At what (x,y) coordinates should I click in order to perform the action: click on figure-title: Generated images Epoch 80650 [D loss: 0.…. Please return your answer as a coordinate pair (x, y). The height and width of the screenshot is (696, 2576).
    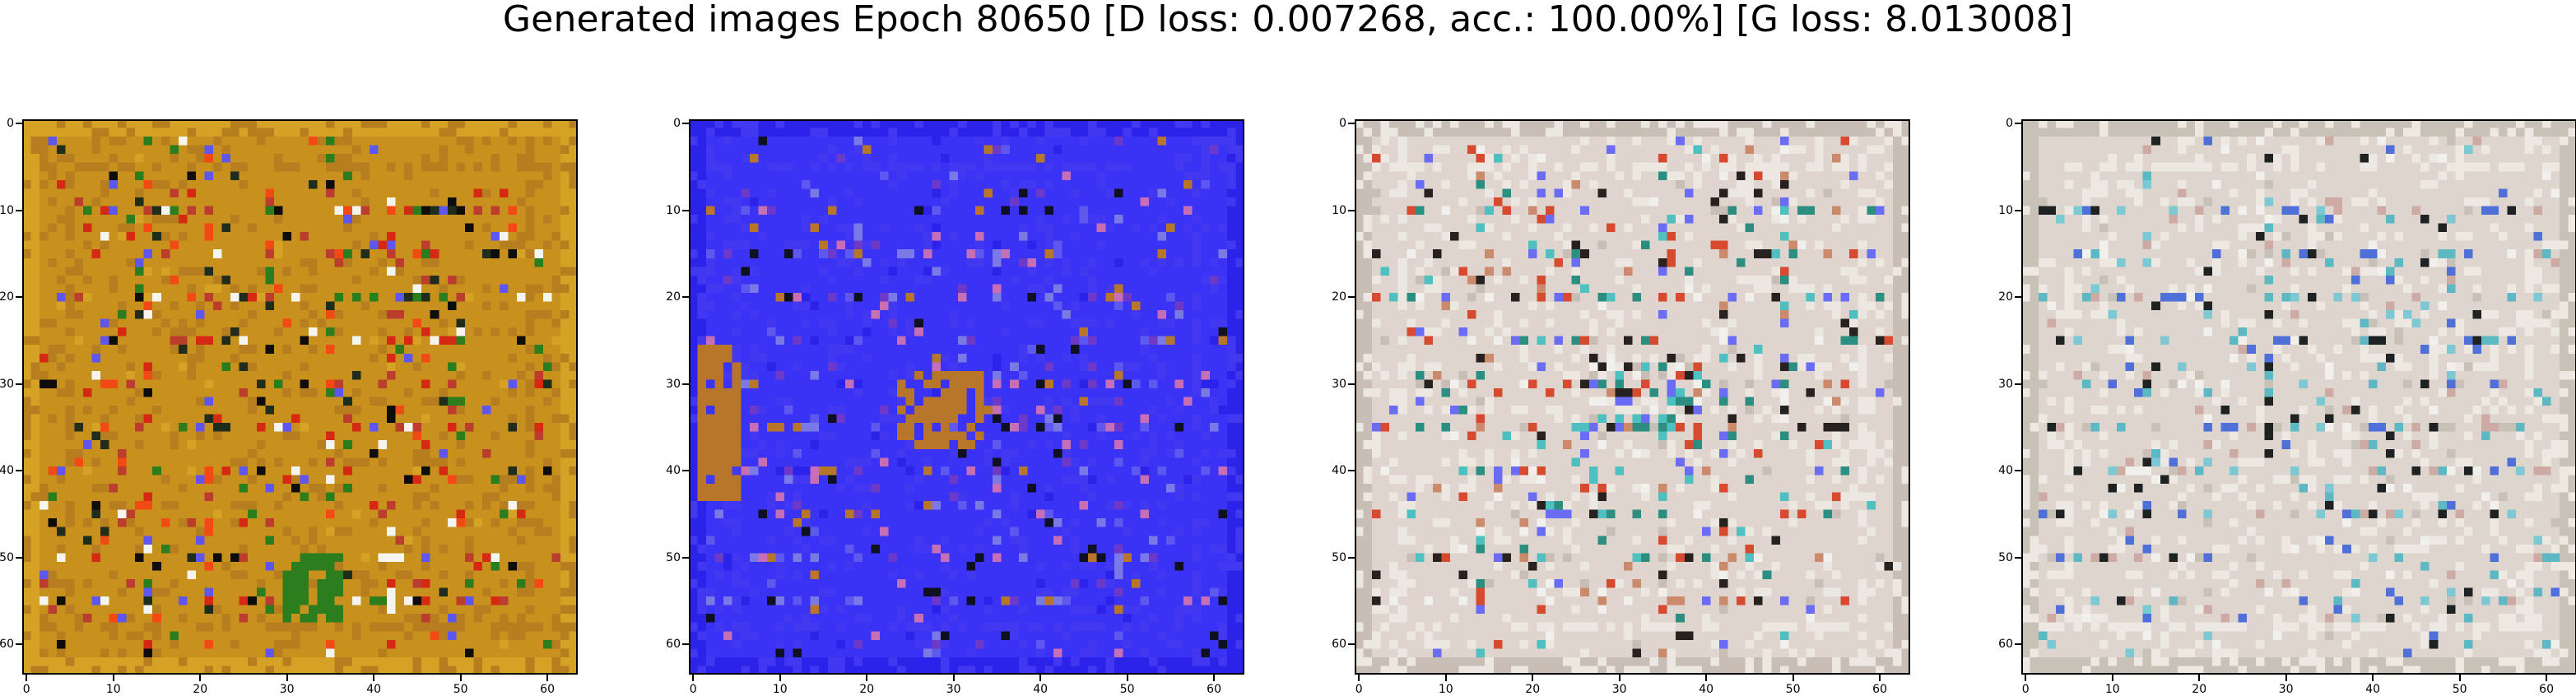
    Looking at the image, I should click on (1288, 20).